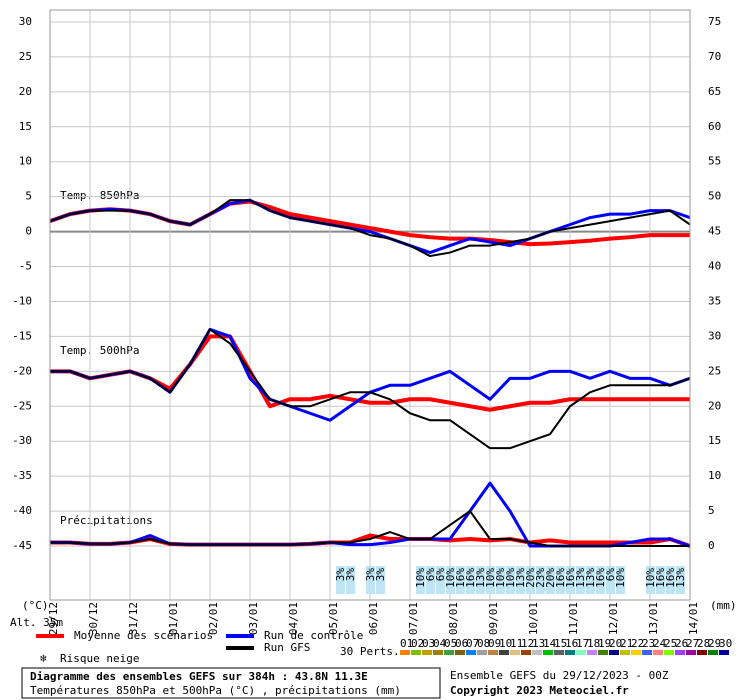 The height and width of the screenshot is (700, 740). Describe the element at coordinates (25, 266) in the screenshot. I see `y-tick-label: -5` at that location.